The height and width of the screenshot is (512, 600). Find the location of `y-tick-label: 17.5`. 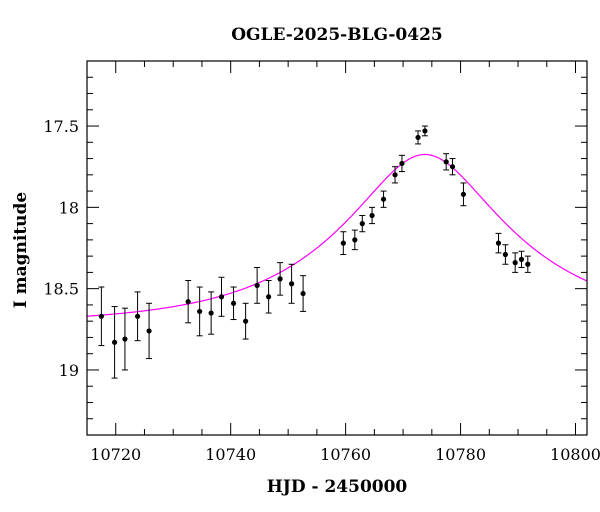

y-tick-label: 17.5 is located at coordinates (61, 126).